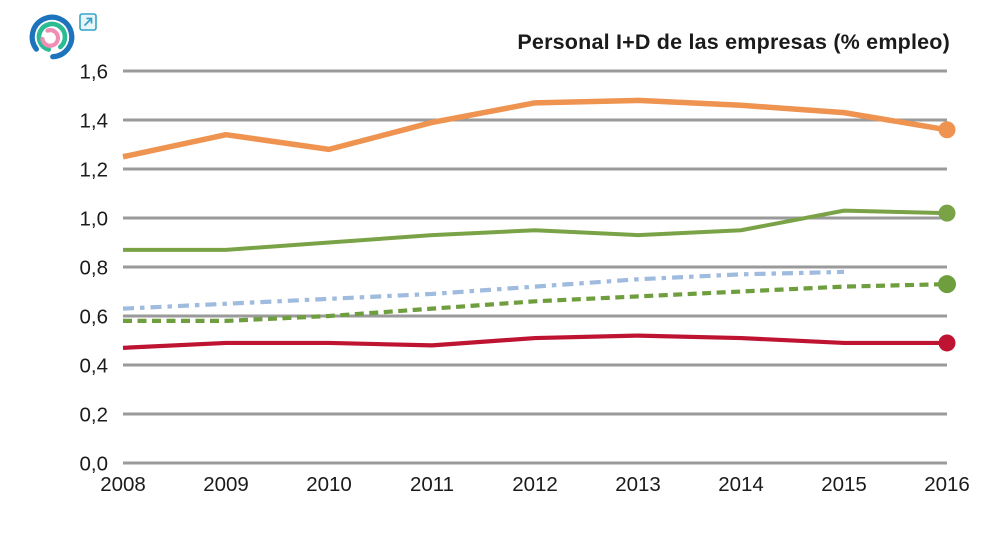 This screenshot has width=1000, height=542. Describe the element at coordinates (483, 290) in the screenshot. I see `series-line-blue-dash-dot` at that location.